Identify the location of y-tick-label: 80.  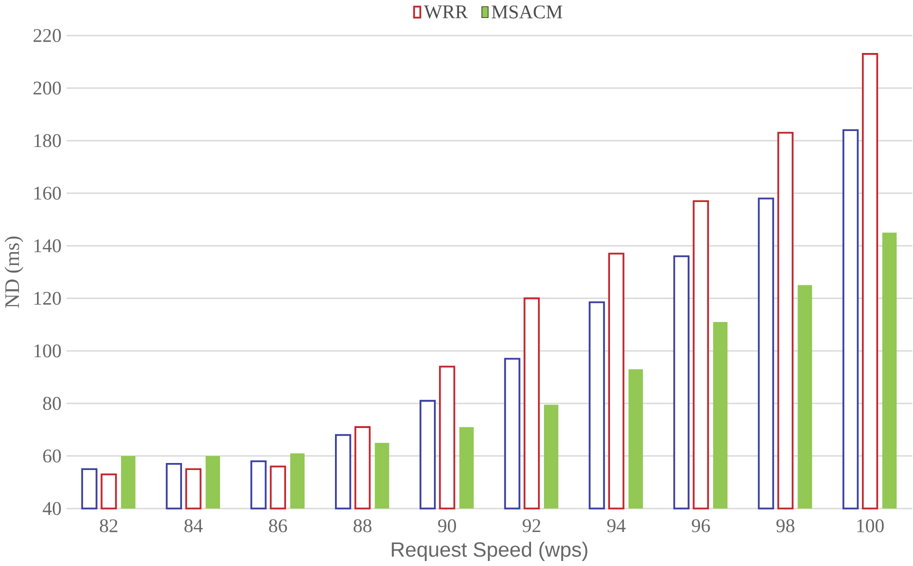
(52, 403).